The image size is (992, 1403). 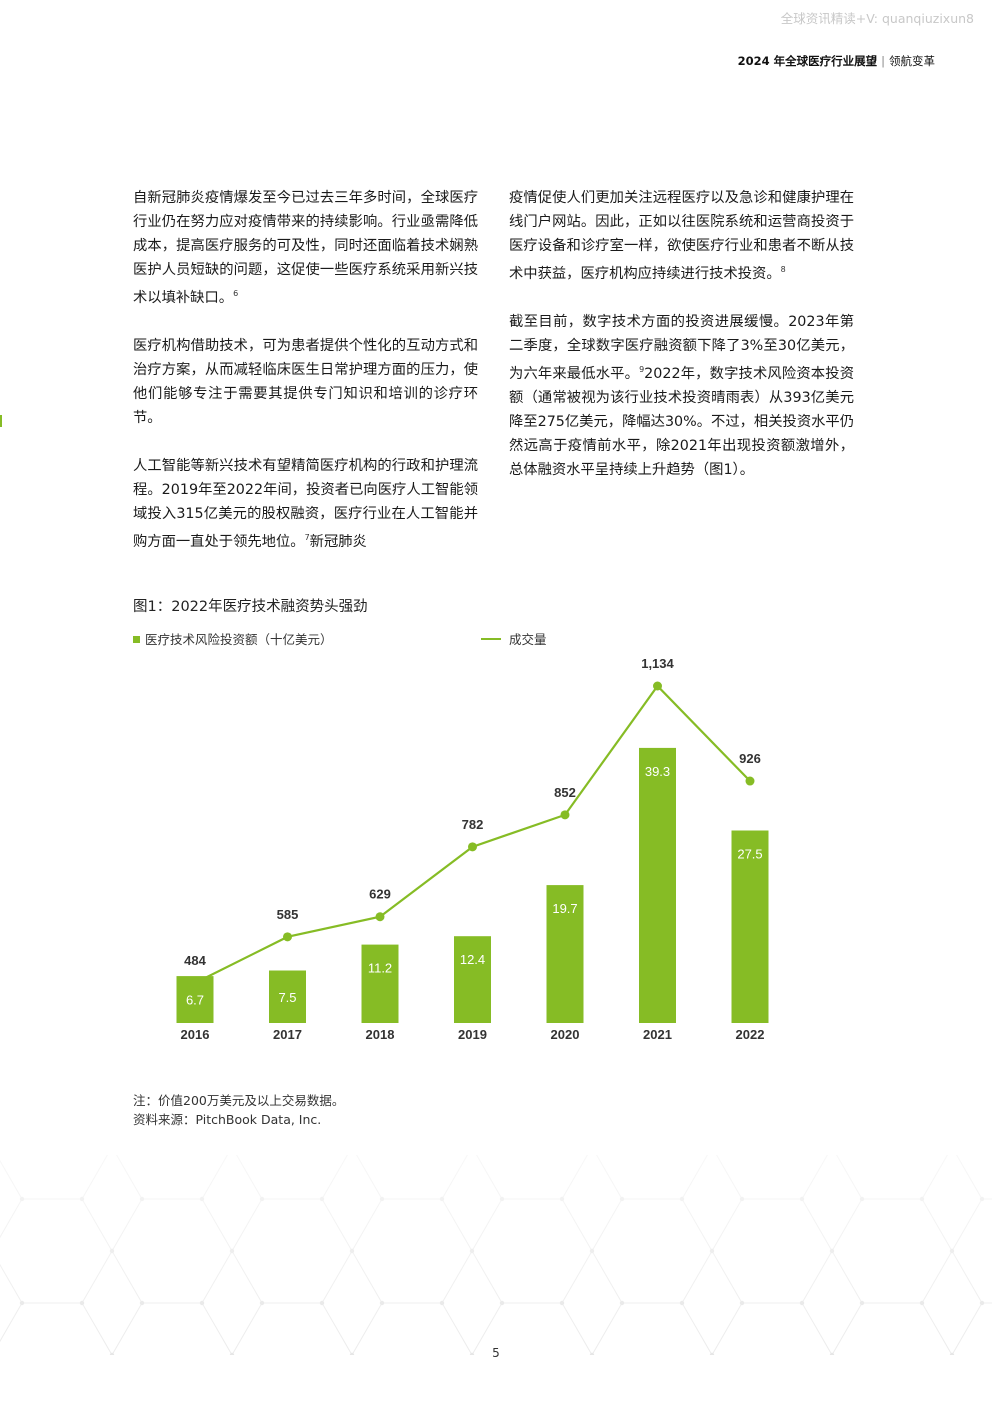 What do you see at coordinates (287, 937) in the screenshot?
I see `line-point-2017` at bounding box center [287, 937].